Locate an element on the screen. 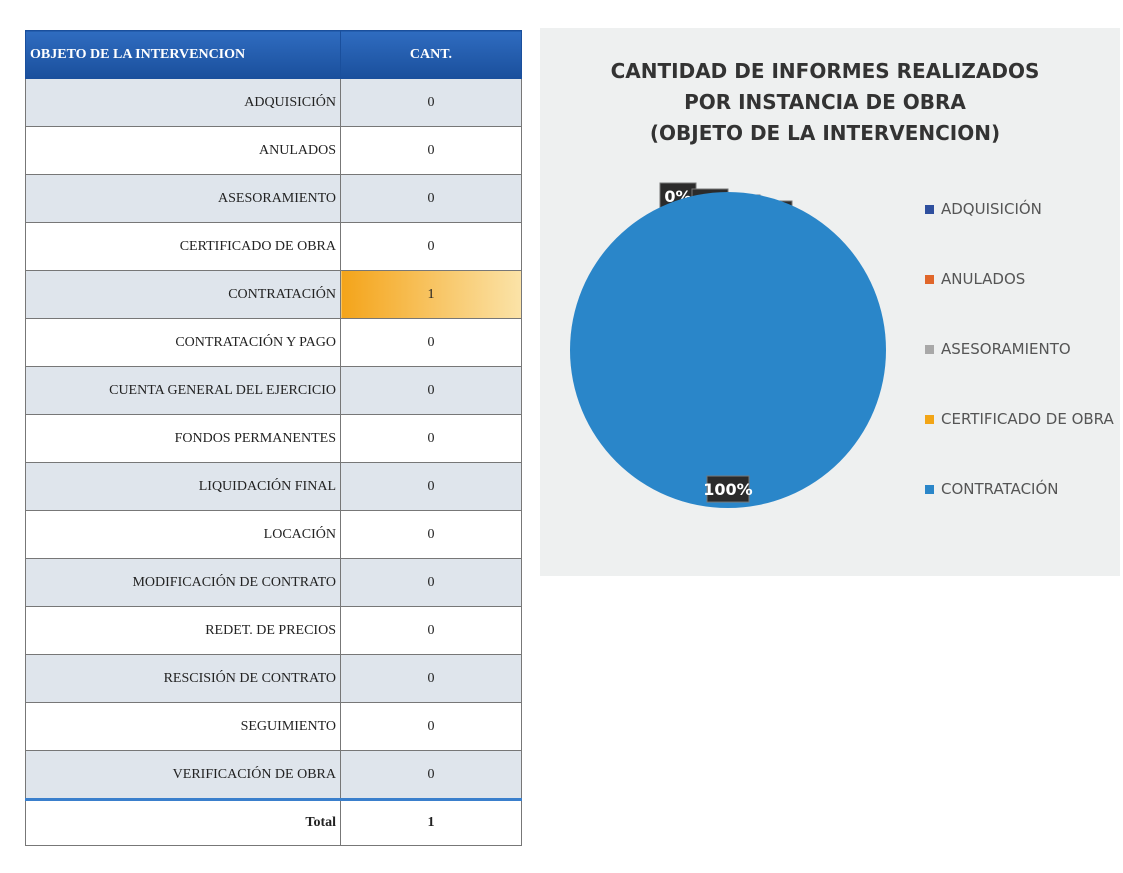 The width and height of the screenshot is (1123, 873). legend-item: ASESORAMIENTO is located at coordinates (1022, 375).